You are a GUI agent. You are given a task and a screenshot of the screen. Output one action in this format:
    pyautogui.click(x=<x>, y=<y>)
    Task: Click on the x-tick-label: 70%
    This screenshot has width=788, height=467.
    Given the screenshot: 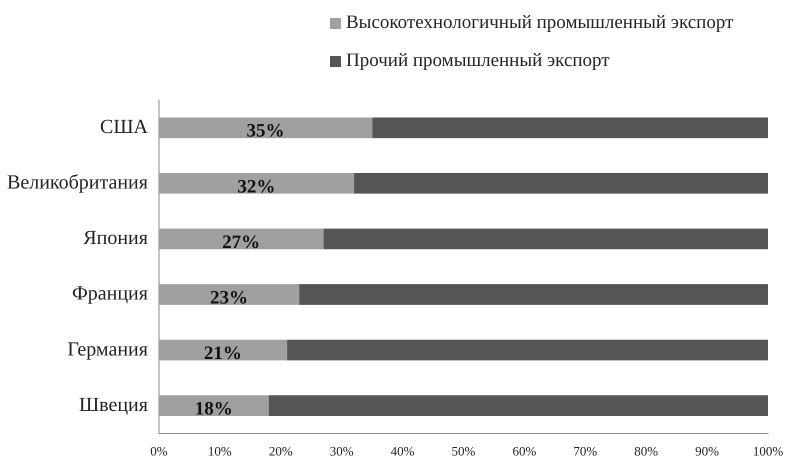 What is the action you would take?
    pyautogui.click(x=585, y=451)
    